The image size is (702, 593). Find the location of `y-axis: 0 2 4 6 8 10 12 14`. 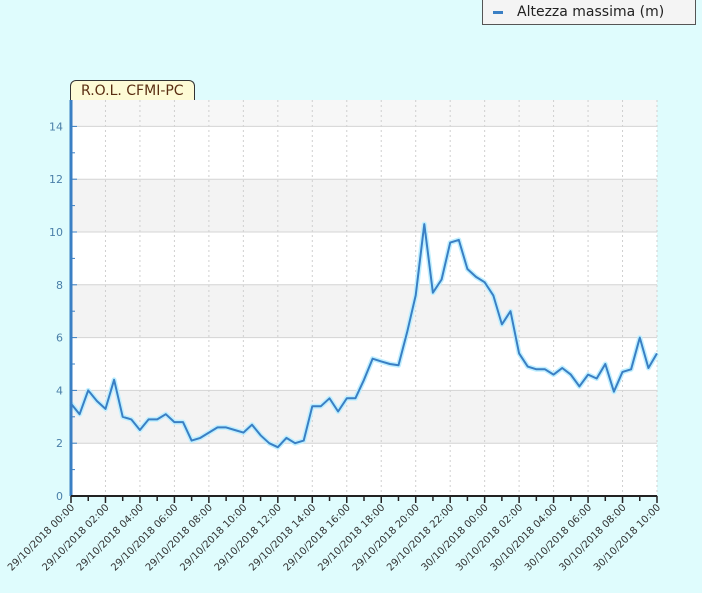

y-axis: 0 2 4 6 8 10 12 14 is located at coordinates (63, 301).